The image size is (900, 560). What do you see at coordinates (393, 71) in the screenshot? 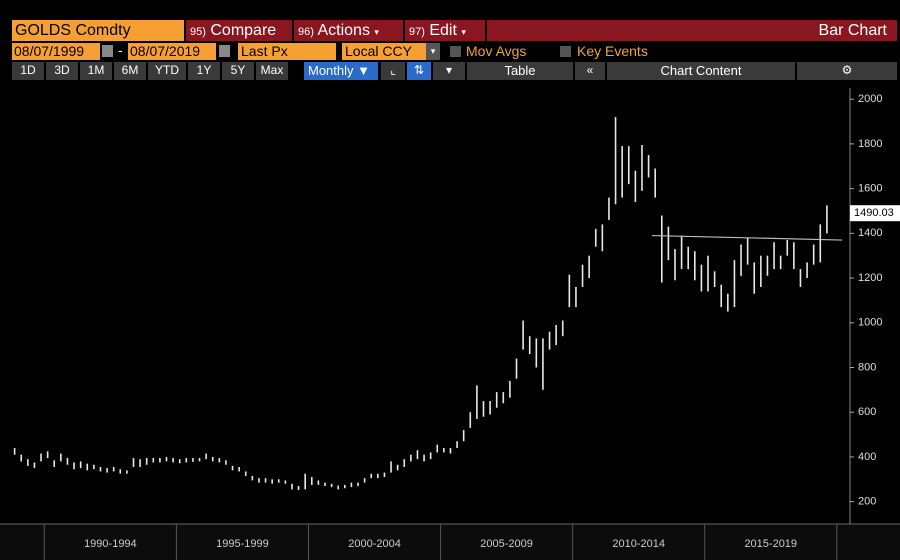
I see `line-icon: ⌞` at bounding box center [393, 71].